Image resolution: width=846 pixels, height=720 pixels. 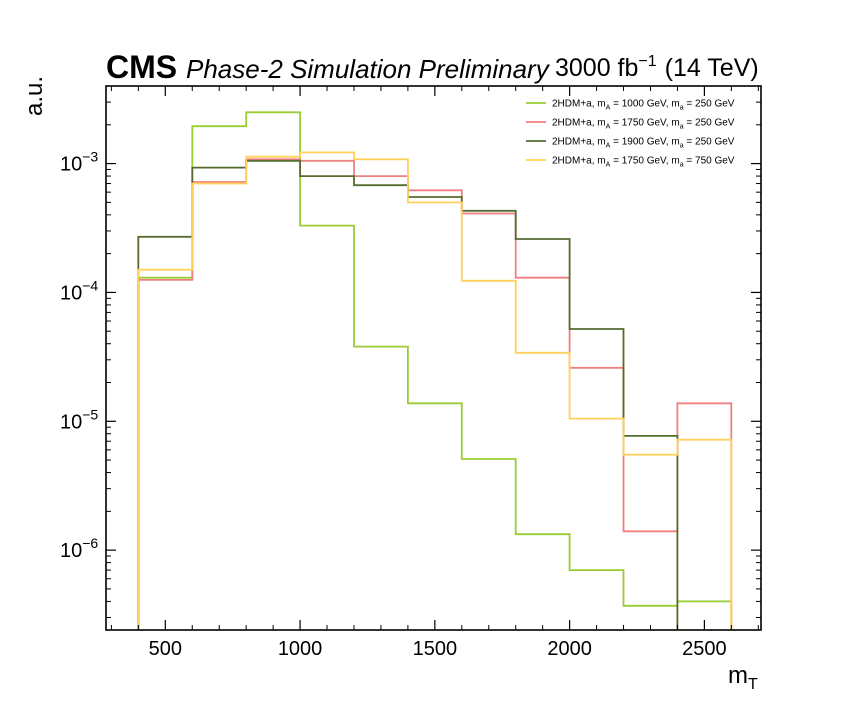 I want to click on legend-label-1: 2HDM+a, mA = 1000 GeV, ma = 250 GeV, so click(x=643, y=105).